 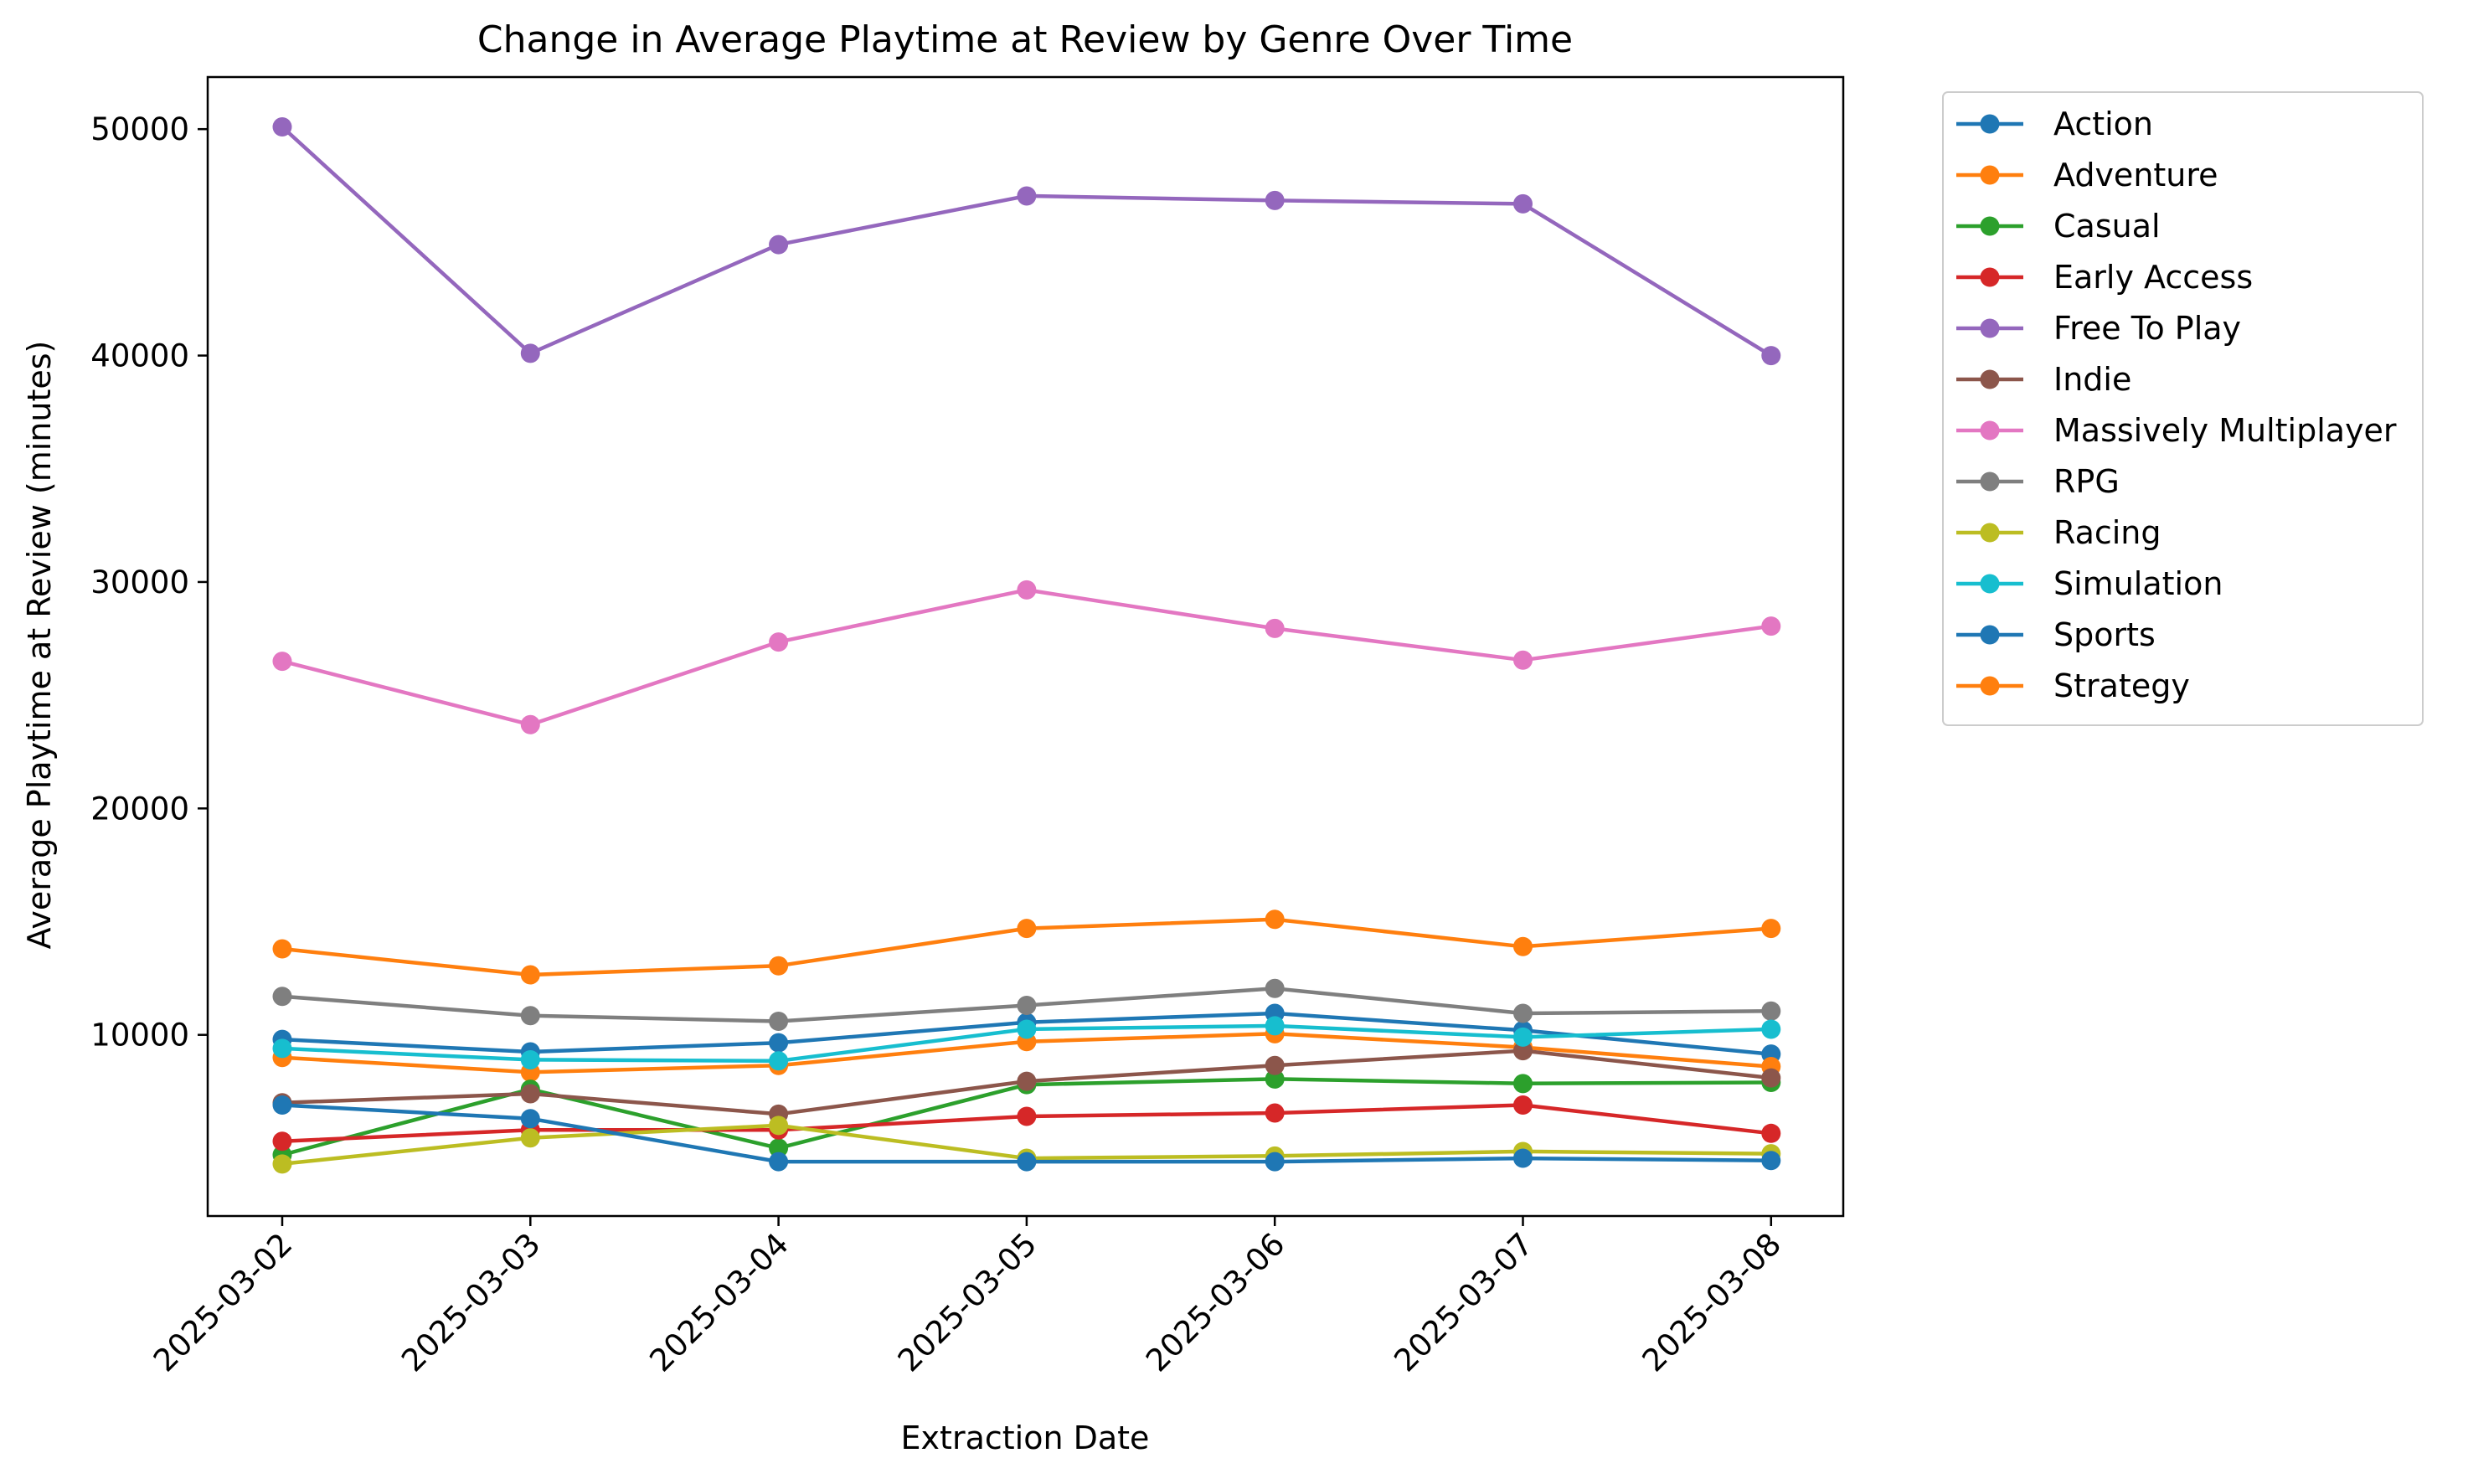 I want to click on legend-label: Adventure, so click(x=2135, y=175).